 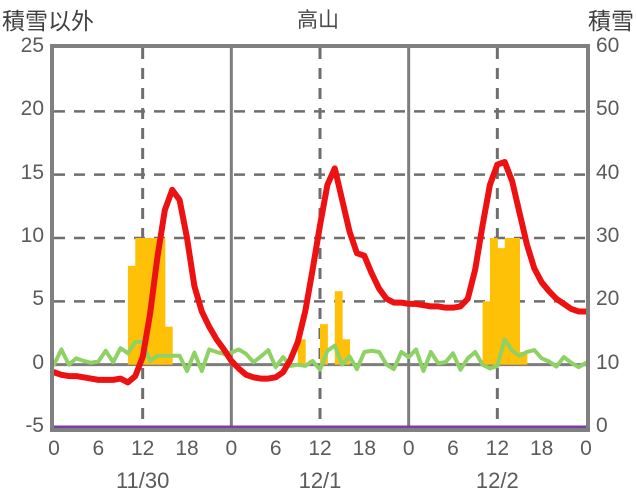 I want to click on x-day-label: 12/1, so click(x=320, y=480).